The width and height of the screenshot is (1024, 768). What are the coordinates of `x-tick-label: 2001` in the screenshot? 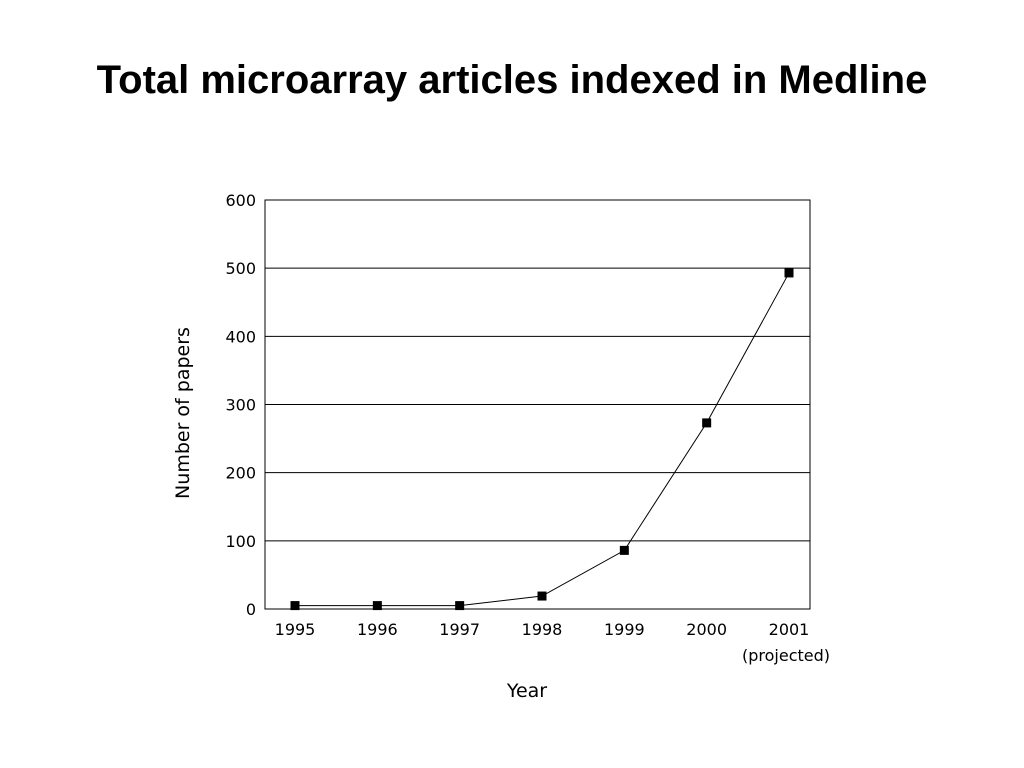 It's located at (789, 629).